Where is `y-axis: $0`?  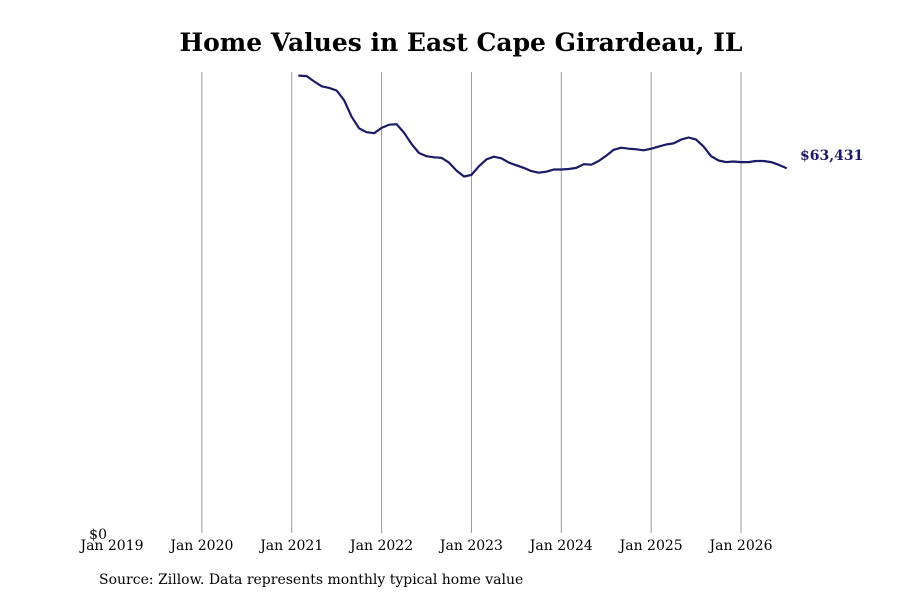 y-axis: $0 is located at coordinates (98, 535).